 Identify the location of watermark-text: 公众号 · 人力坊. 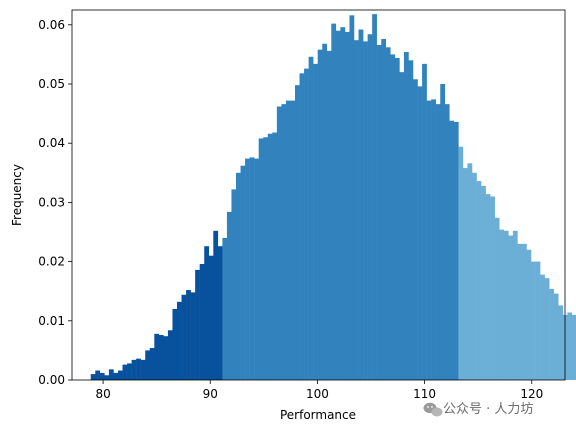
(488, 409).